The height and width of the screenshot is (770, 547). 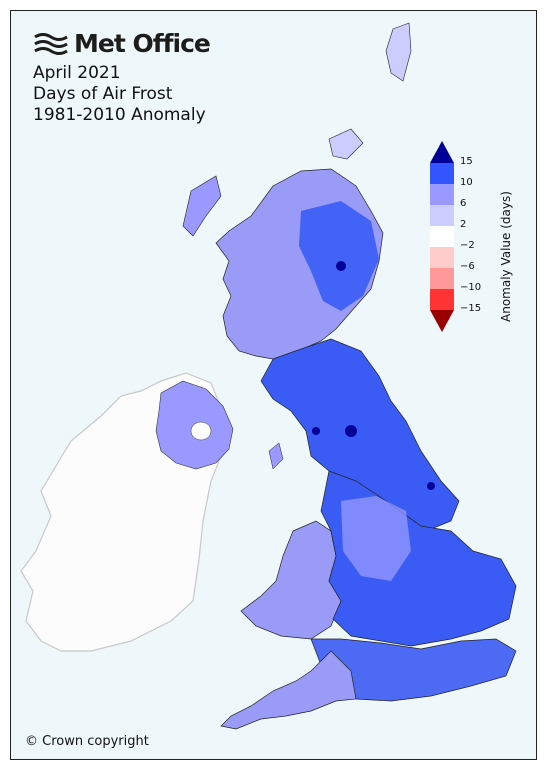 What do you see at coordinates (103, 94) in the screenshot?
I see `title-variable: Days of Air Frost` at bounding box center [103, 94].